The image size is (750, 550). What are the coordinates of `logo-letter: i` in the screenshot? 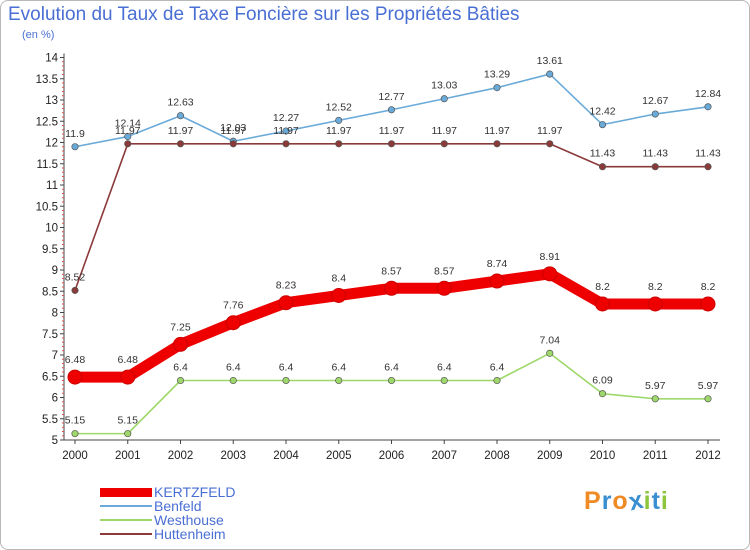 It's located at (647, 501).